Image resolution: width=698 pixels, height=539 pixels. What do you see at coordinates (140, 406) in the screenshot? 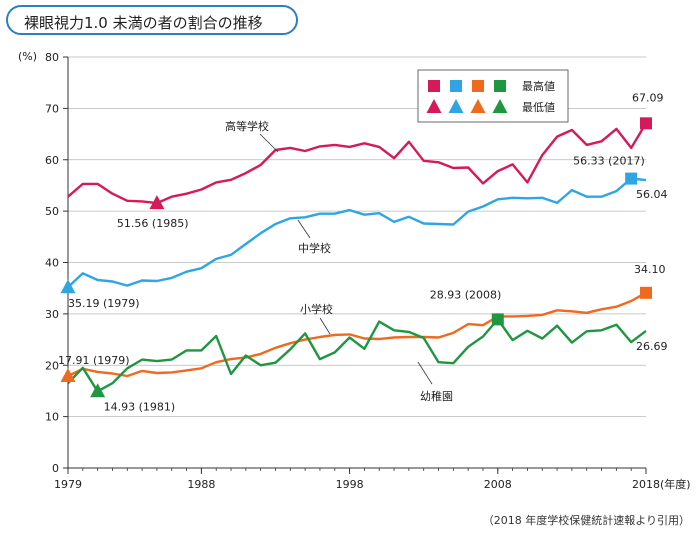
I see `value-label-kinder-min: 14.93 (1981)` at bounding box center [140, 406].